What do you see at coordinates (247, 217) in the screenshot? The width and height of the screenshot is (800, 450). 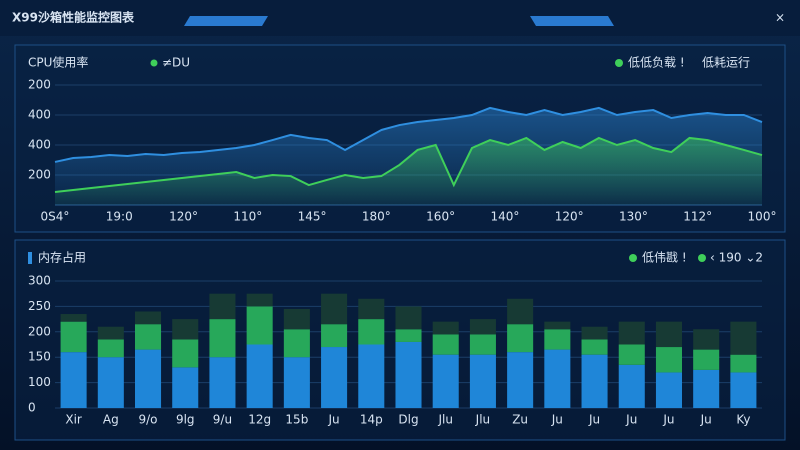 I see `x-tick-label: 110°` at bounding box center [247, 217].